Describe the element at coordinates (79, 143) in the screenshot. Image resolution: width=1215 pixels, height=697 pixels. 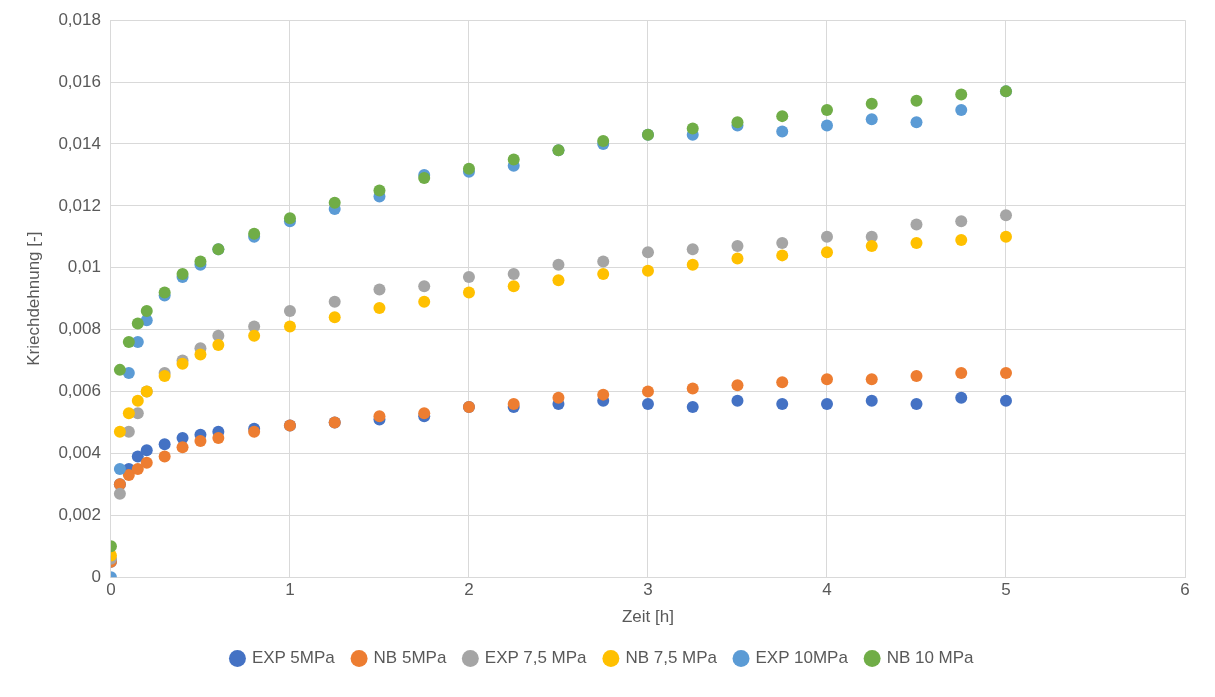
I see `y-tick-label: 0,014` at that location.